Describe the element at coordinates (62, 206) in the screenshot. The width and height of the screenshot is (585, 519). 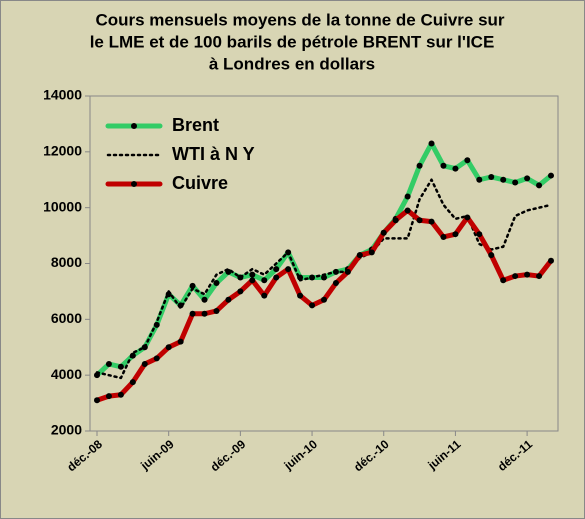
I see `y-tick-label: 10000` at that location.